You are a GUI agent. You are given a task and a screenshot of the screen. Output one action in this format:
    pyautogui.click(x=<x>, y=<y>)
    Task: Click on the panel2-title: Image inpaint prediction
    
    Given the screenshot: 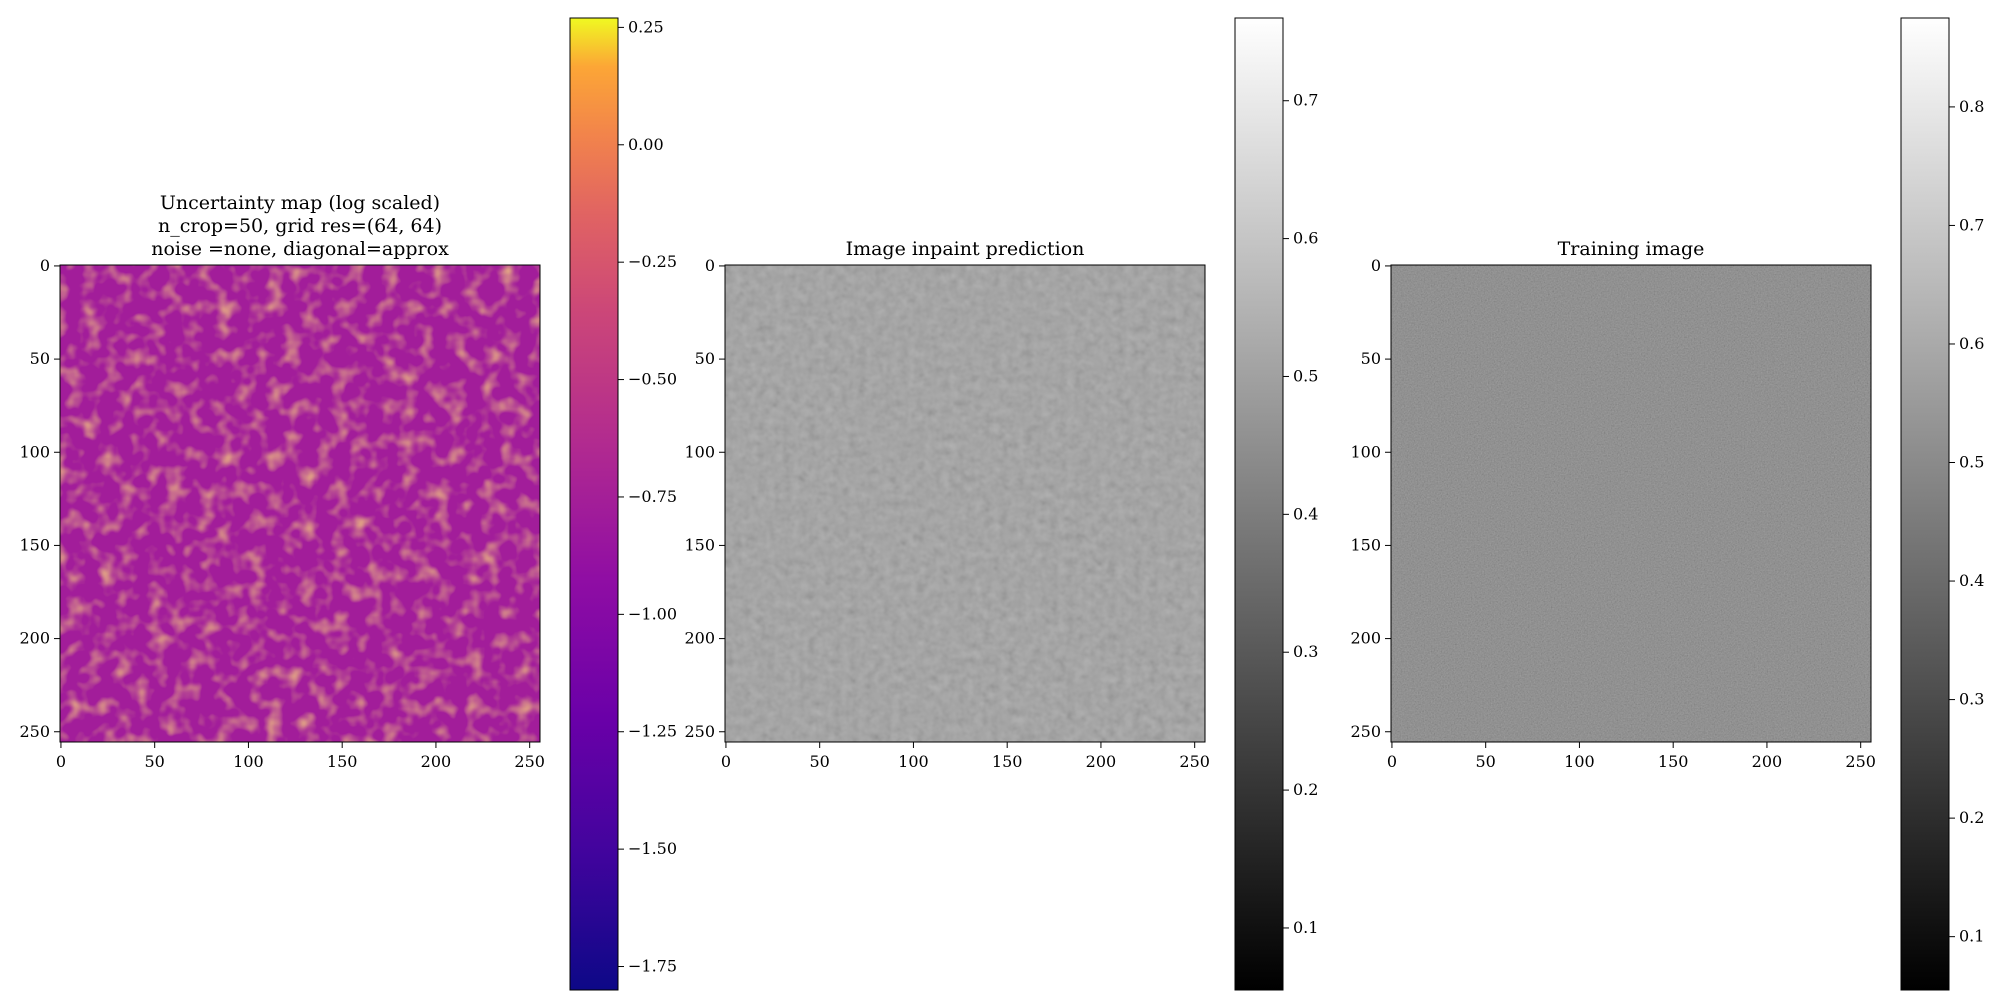 What is the action you would take?
    pyautogui.click(x=965, y=249)
    